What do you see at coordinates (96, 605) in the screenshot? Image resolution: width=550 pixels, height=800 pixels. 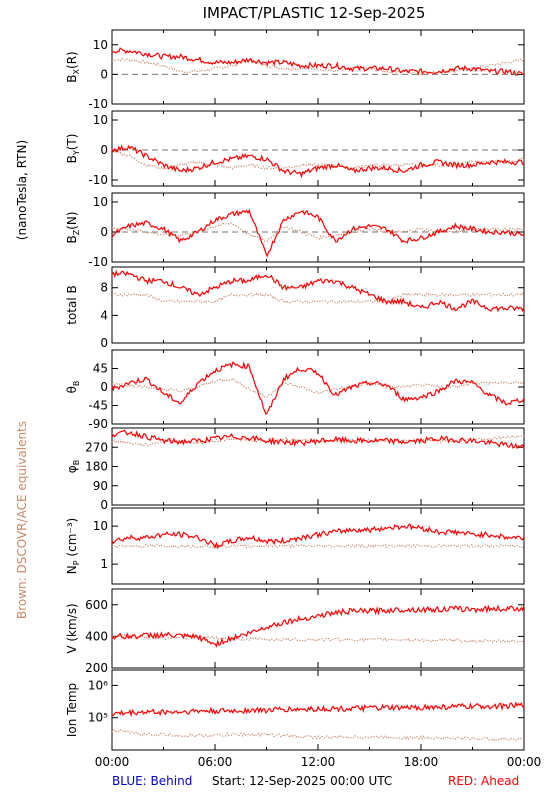 I see `y-tick-label: 600` at bounding box center [96, 605].